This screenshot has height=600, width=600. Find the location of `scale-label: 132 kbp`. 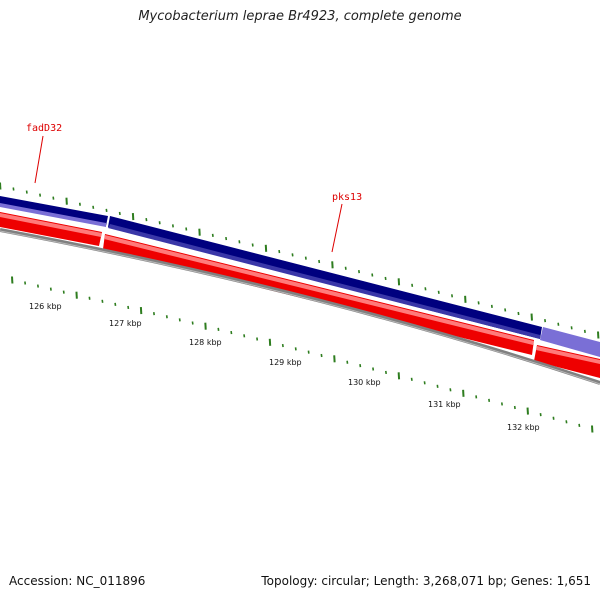

scale-label: 132 kbp is located at coordinates (523, 427).